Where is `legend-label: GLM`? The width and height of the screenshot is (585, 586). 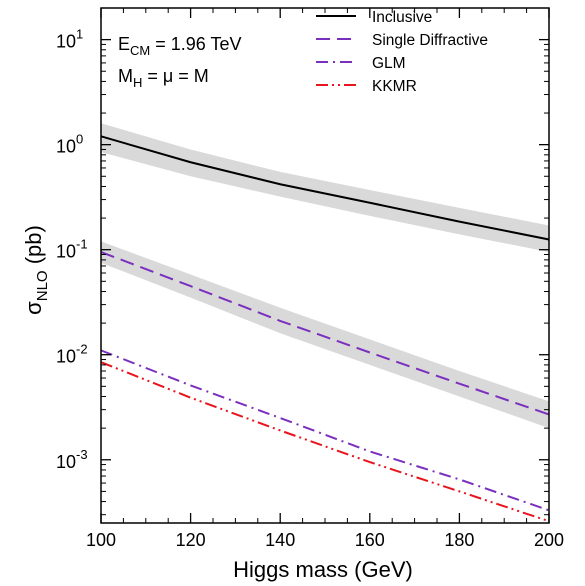 legend-label: GLM is located at coordinates (389, 63).